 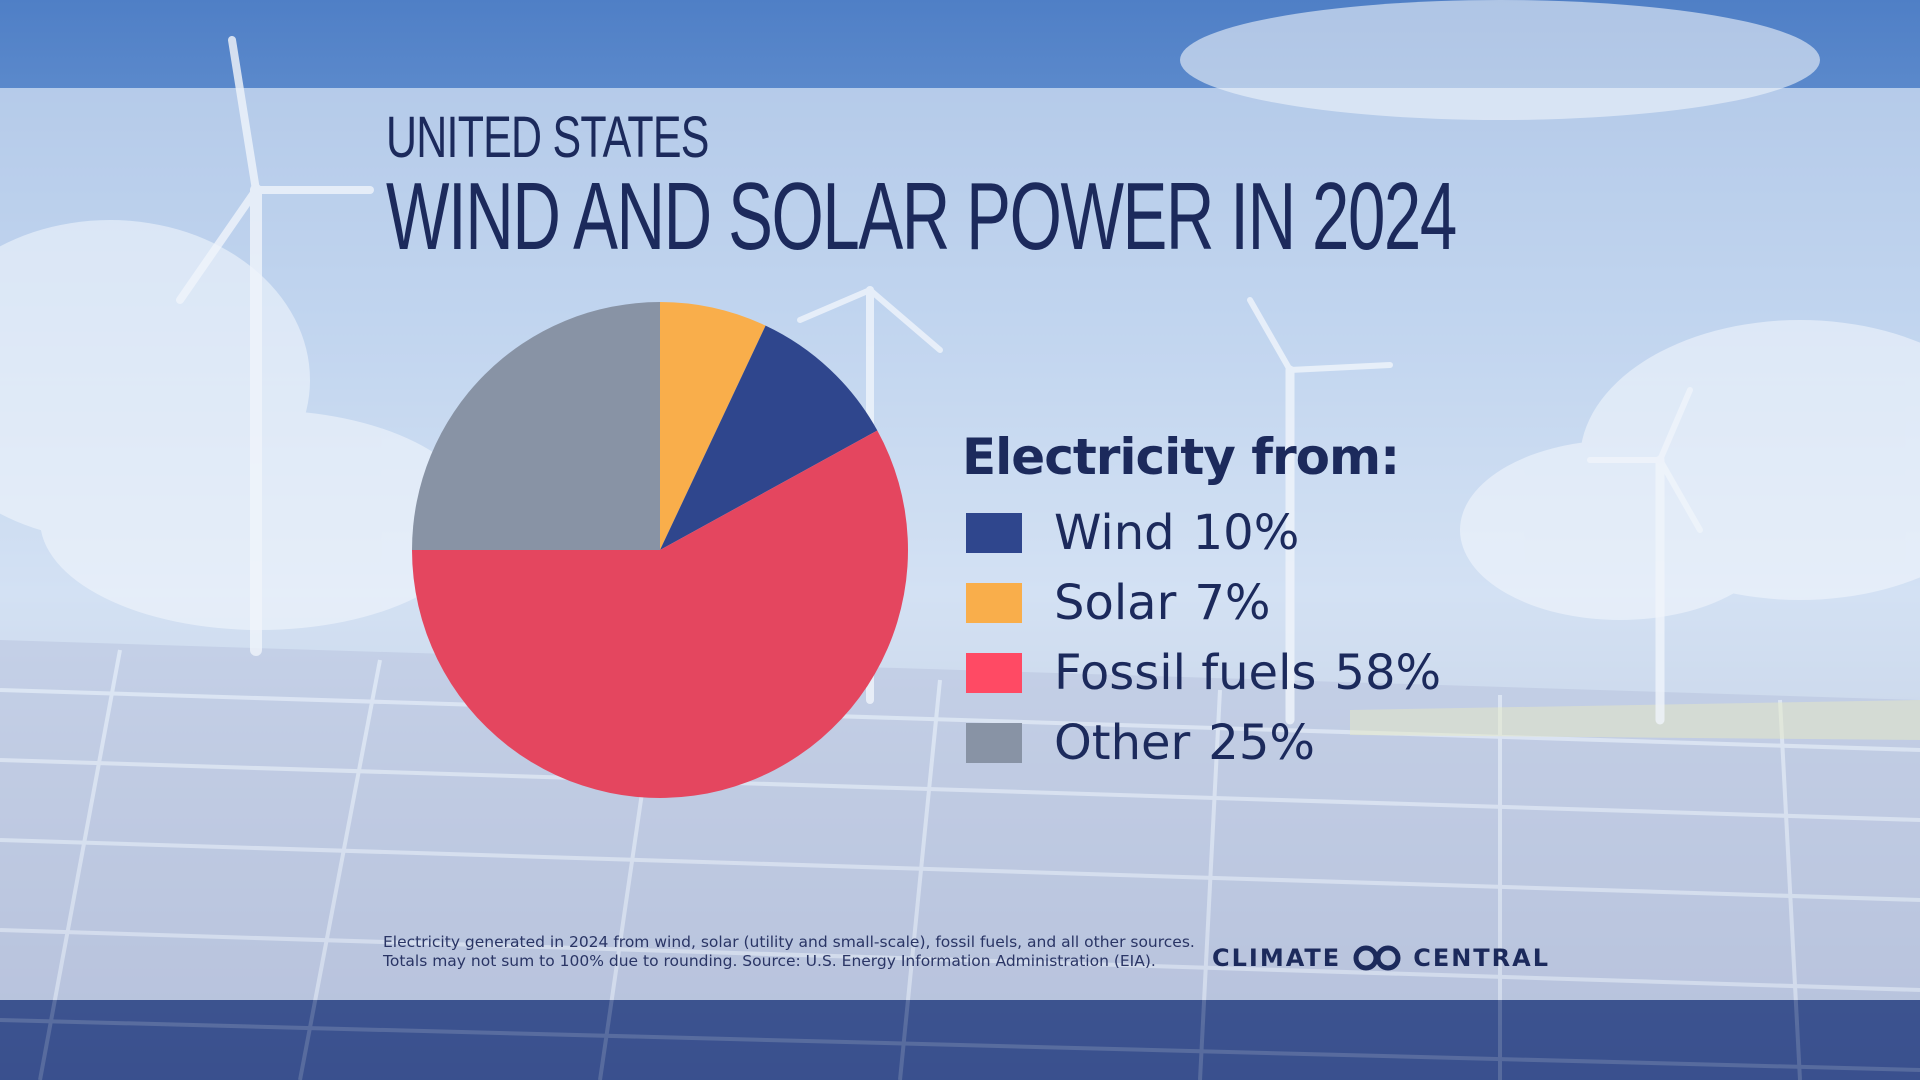 I want to click on logo-text-left: CLIMATE, so click(x=1277, y=958).